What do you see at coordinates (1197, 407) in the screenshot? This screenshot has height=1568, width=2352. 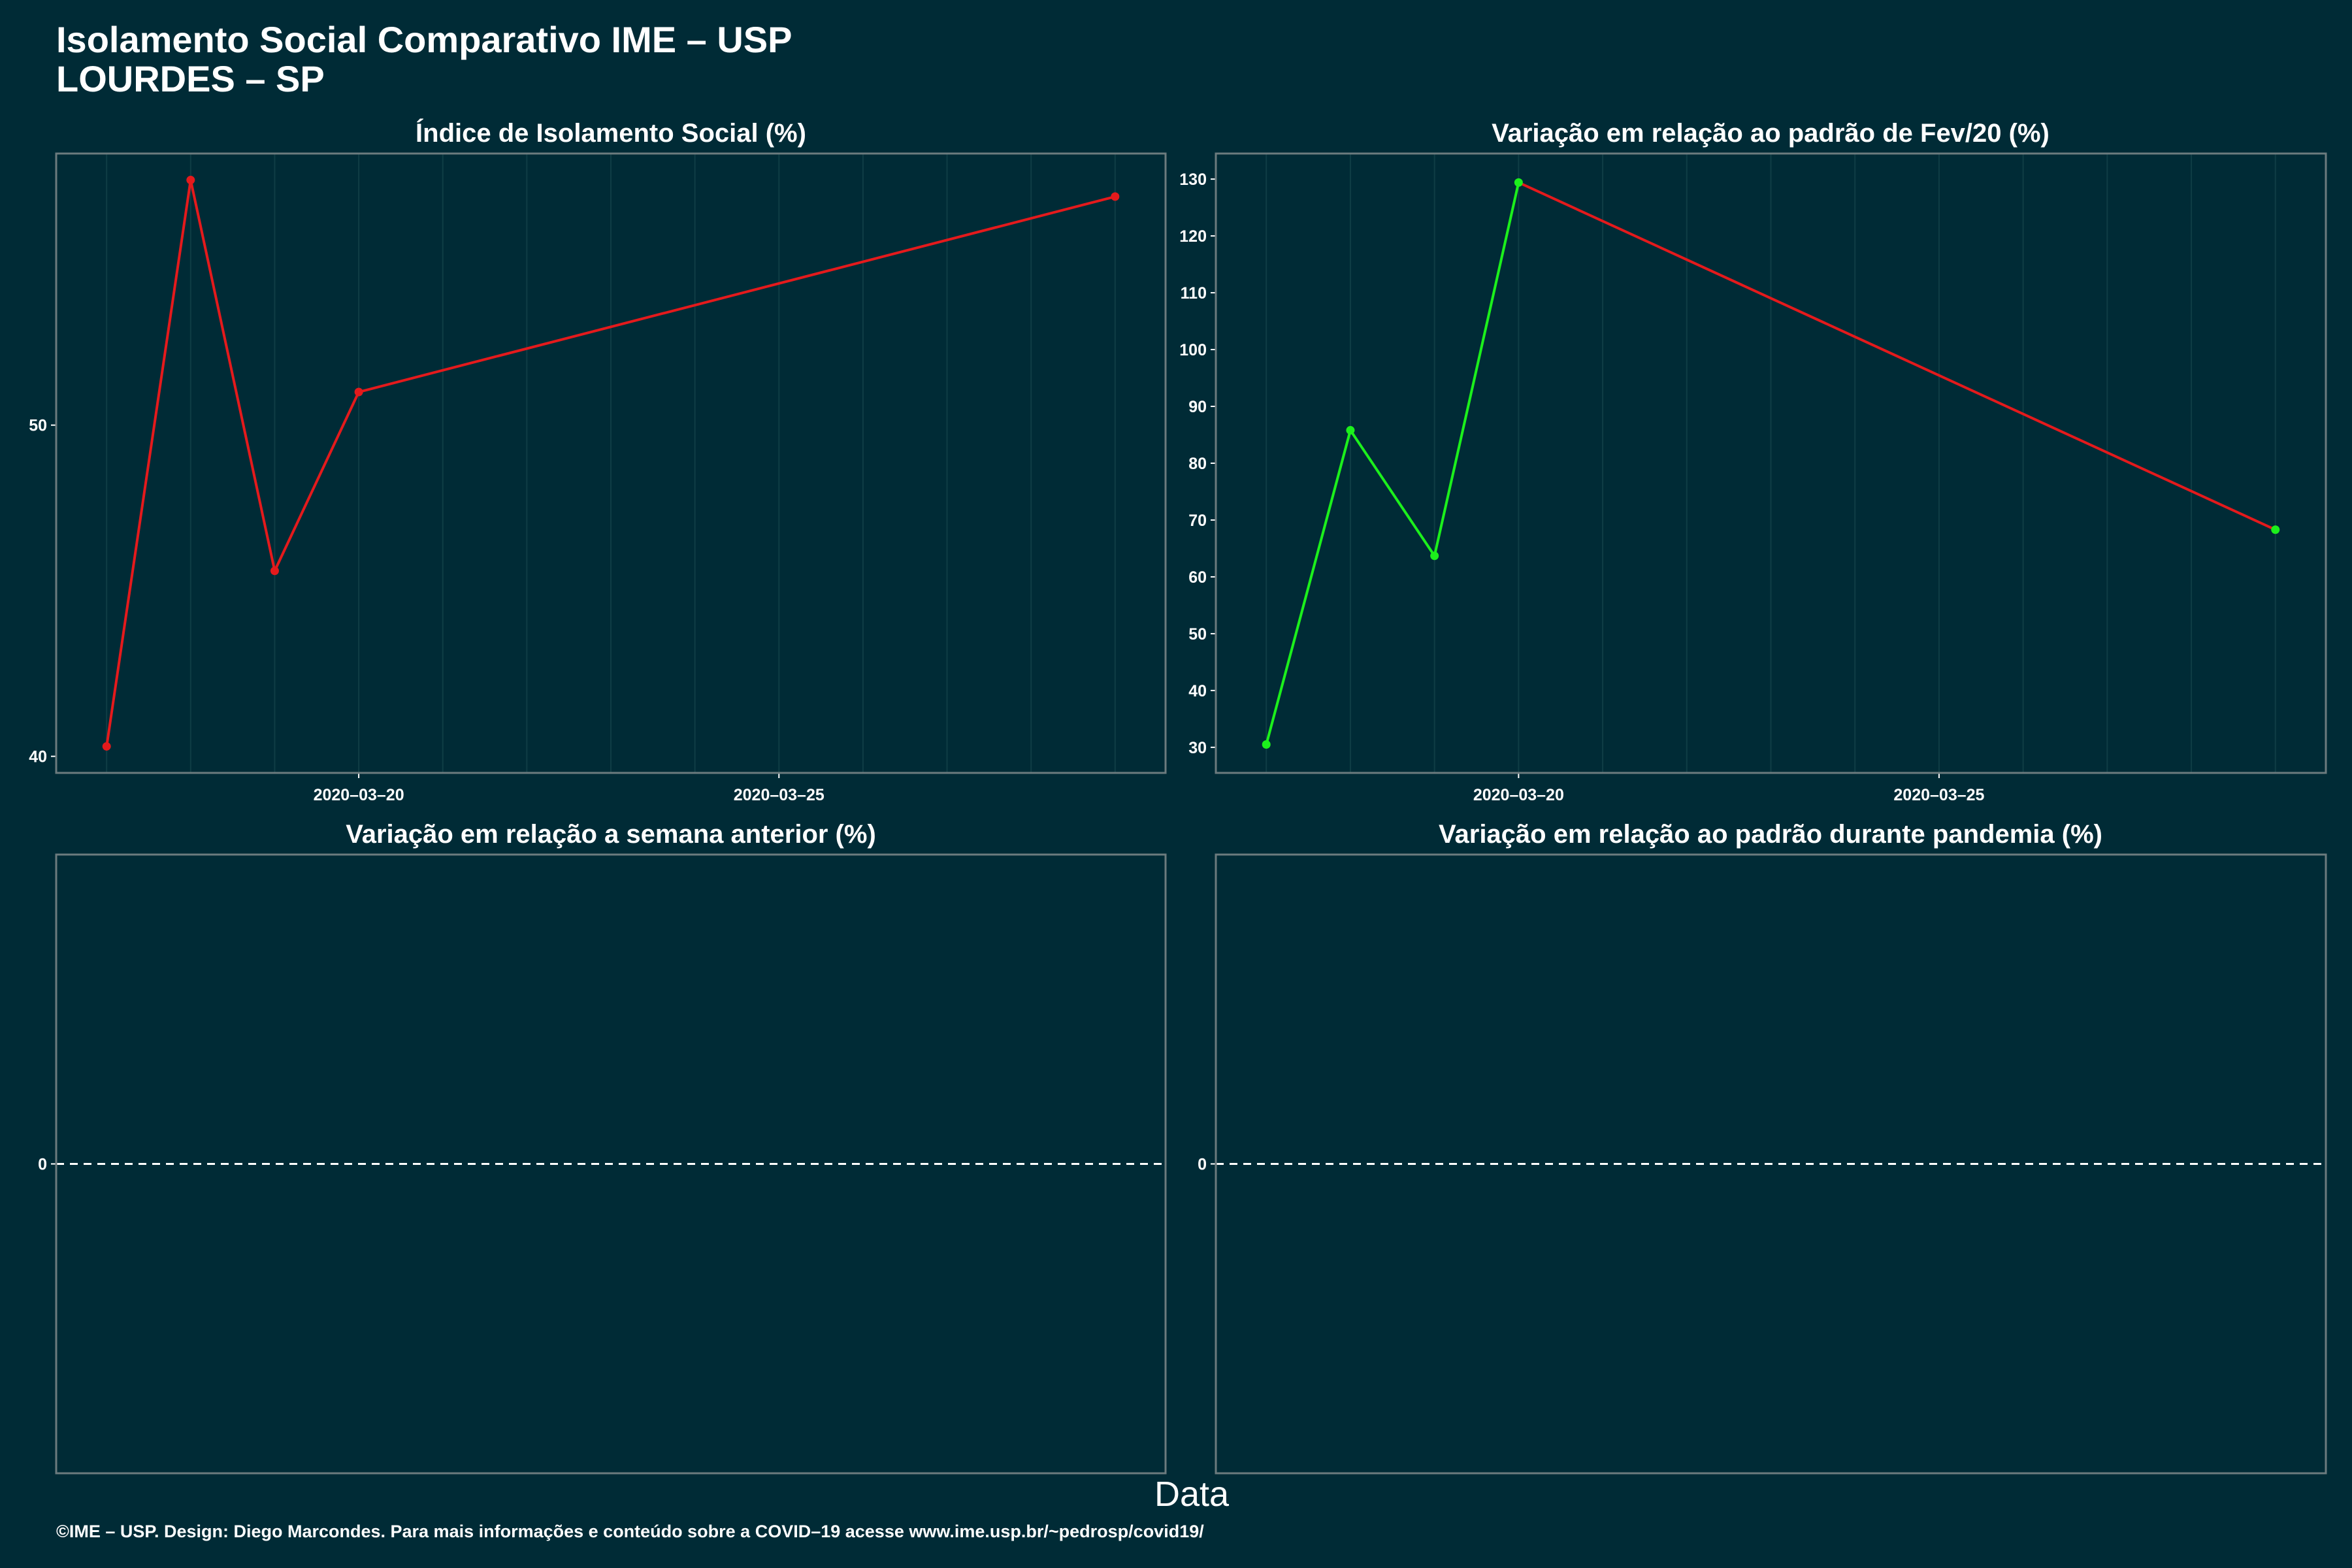 I see `y-tick-label: 90` at bounding box center [1197, 407].